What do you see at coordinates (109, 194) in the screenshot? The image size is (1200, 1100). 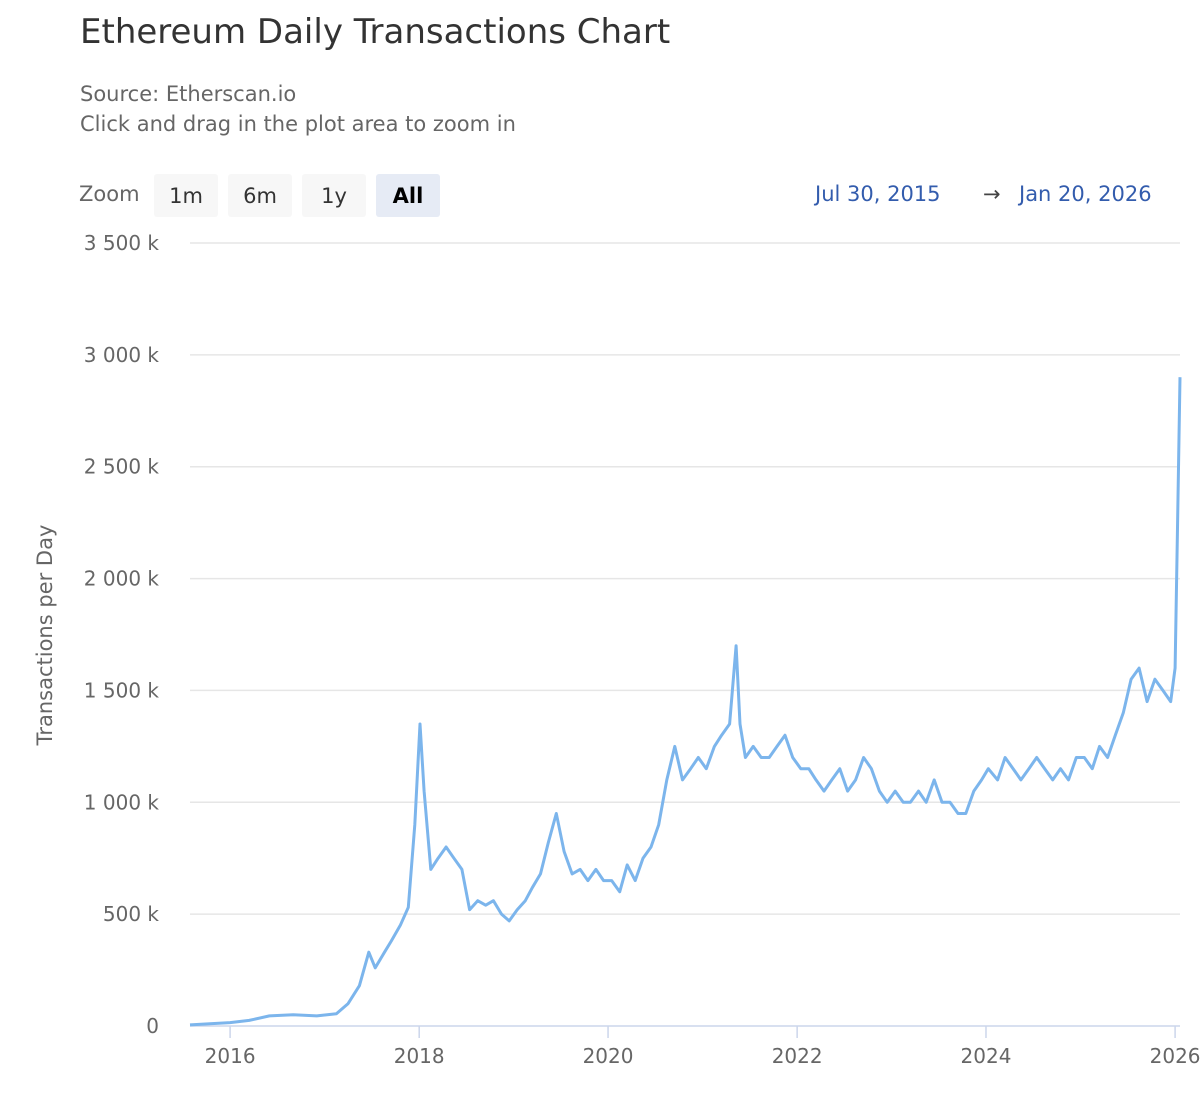 I see `zoom-label: Zoom` at bounding box center [109, 194].